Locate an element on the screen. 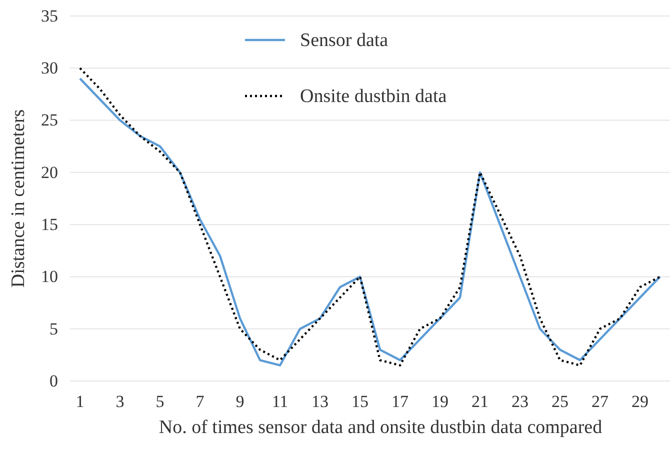 This screenshot has height=451, width=671. x-tick-label: 29 is located at coordinates (640, 402).